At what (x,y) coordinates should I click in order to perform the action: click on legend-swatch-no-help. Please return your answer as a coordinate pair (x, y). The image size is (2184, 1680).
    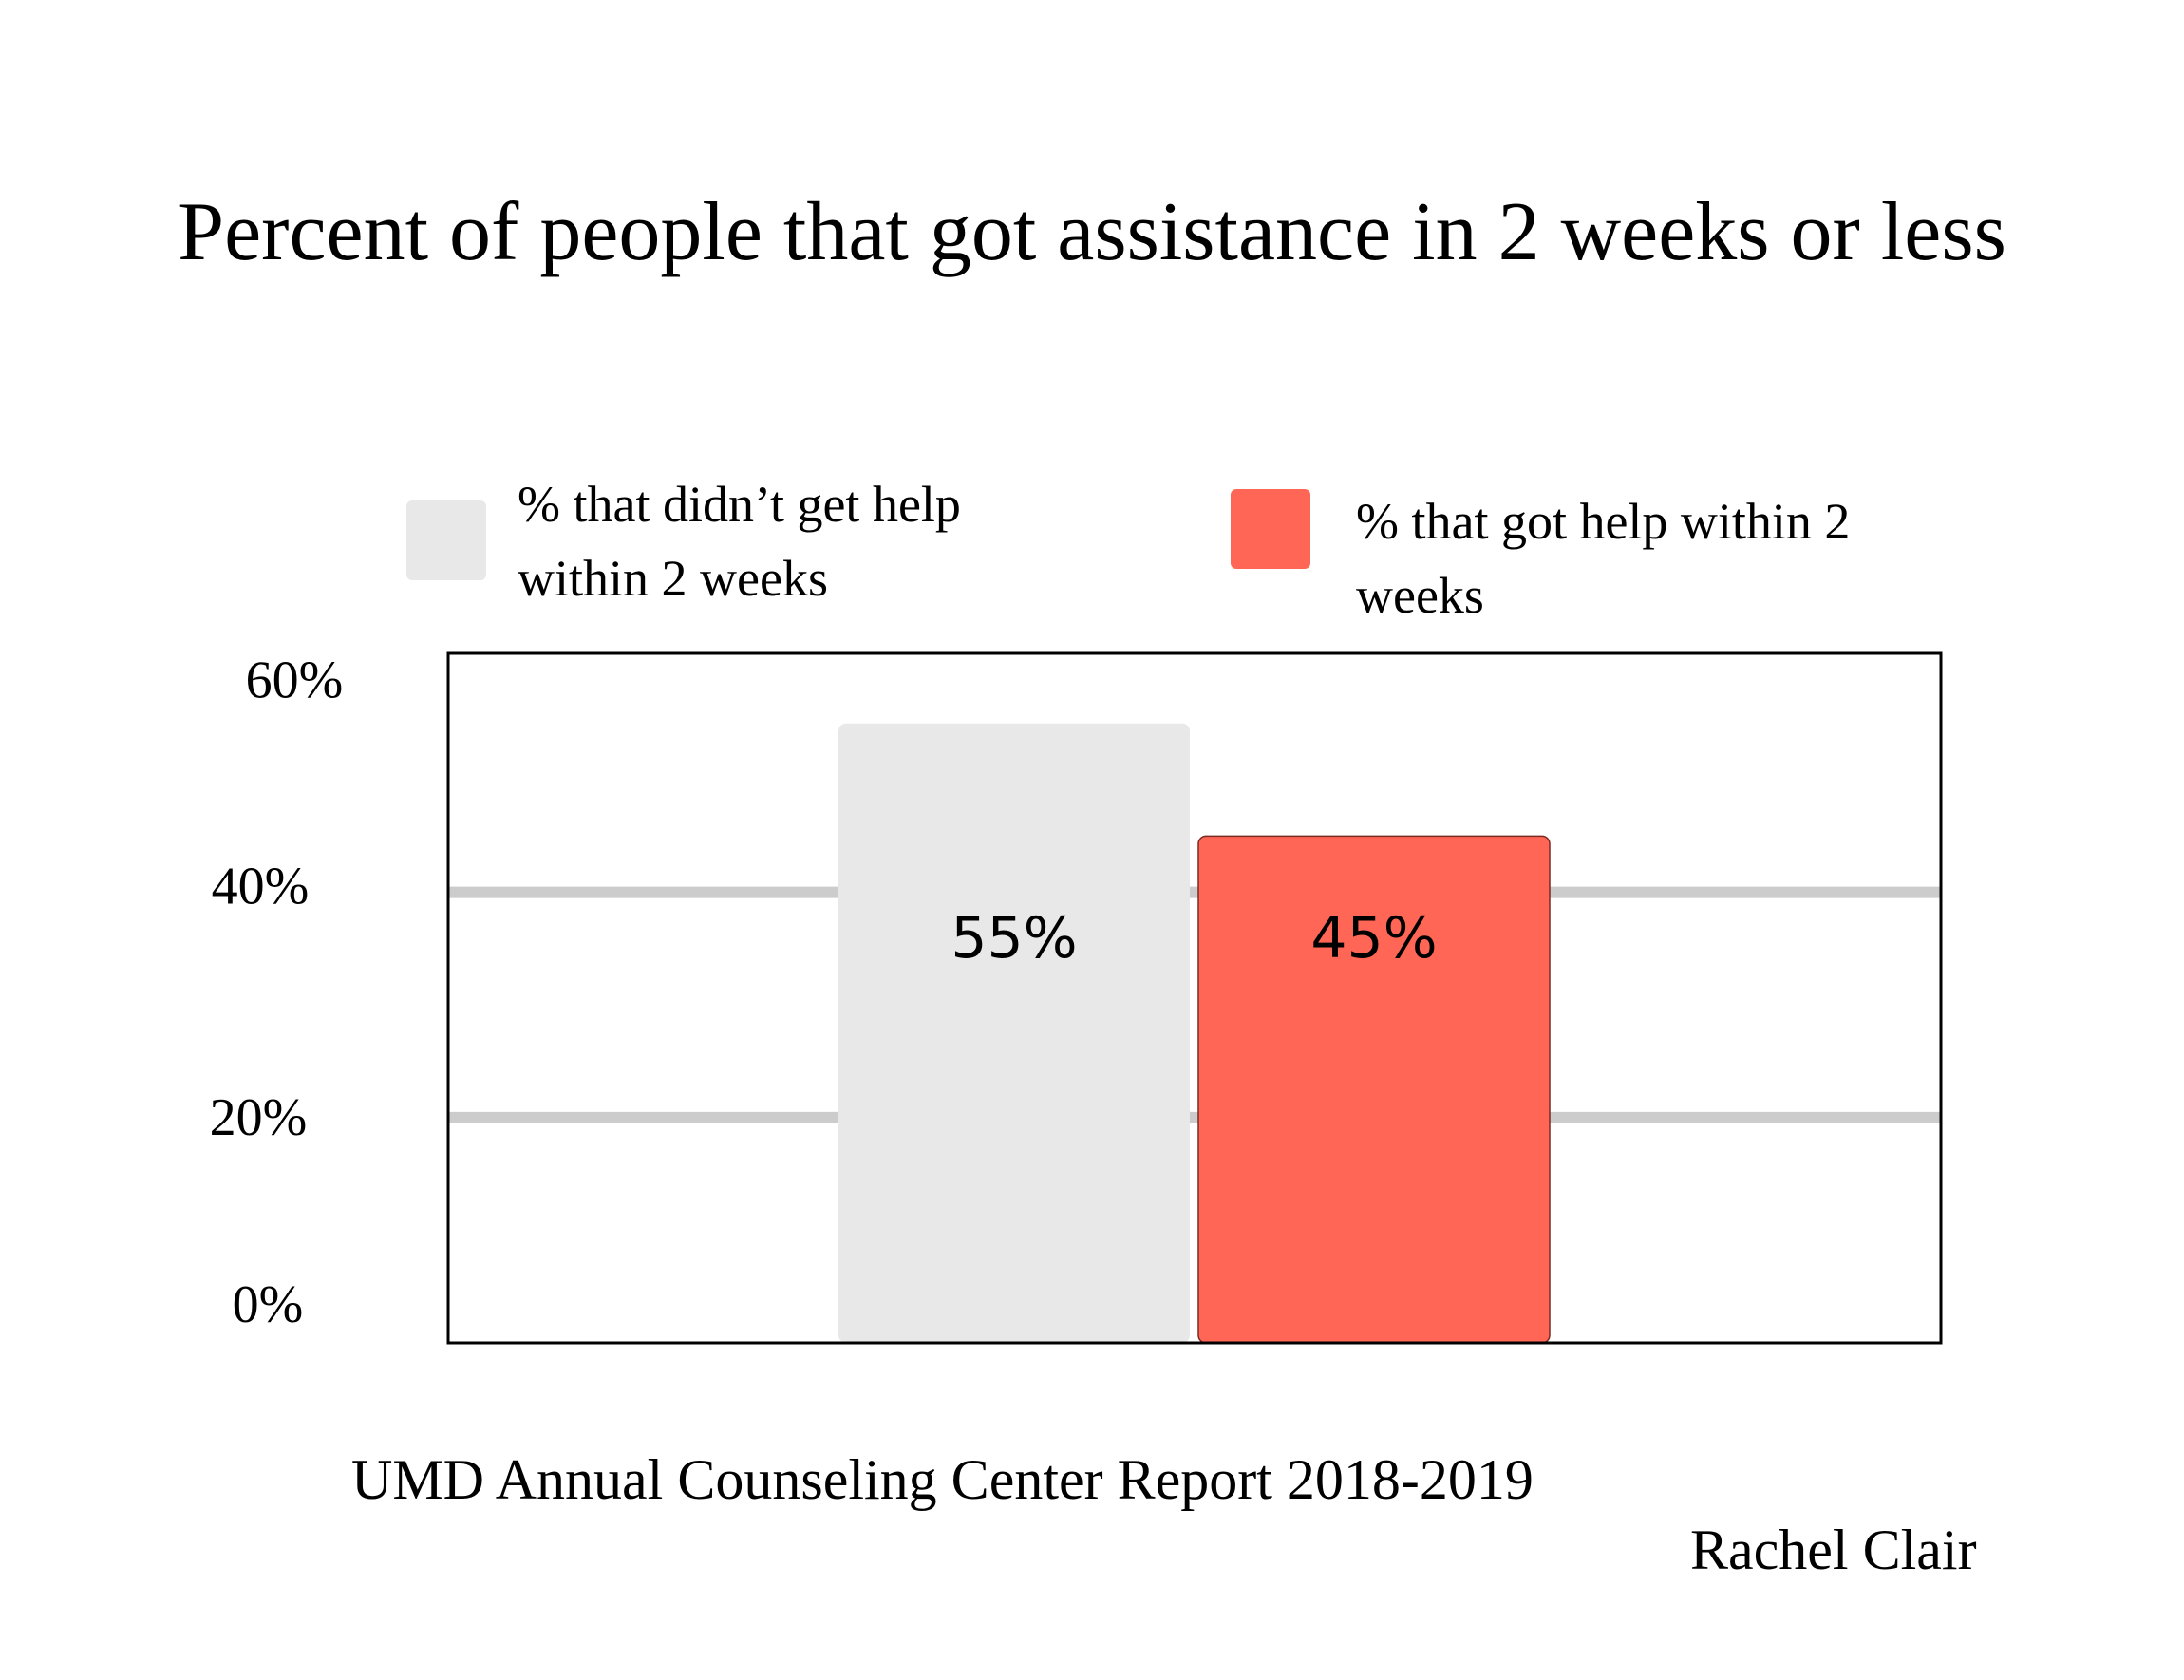
    Looking at the image, I should click on (446, 540).